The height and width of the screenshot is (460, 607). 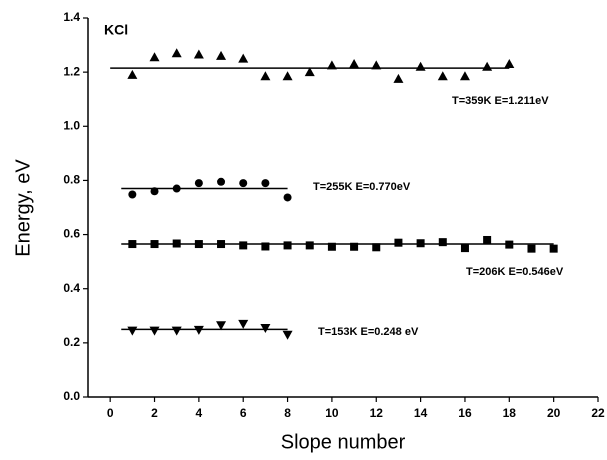 What do you see at coordinates (362, 187) in the screenshot?
I see `series-label: T=255K E=0.770eV` at bounding box center [362, 187].